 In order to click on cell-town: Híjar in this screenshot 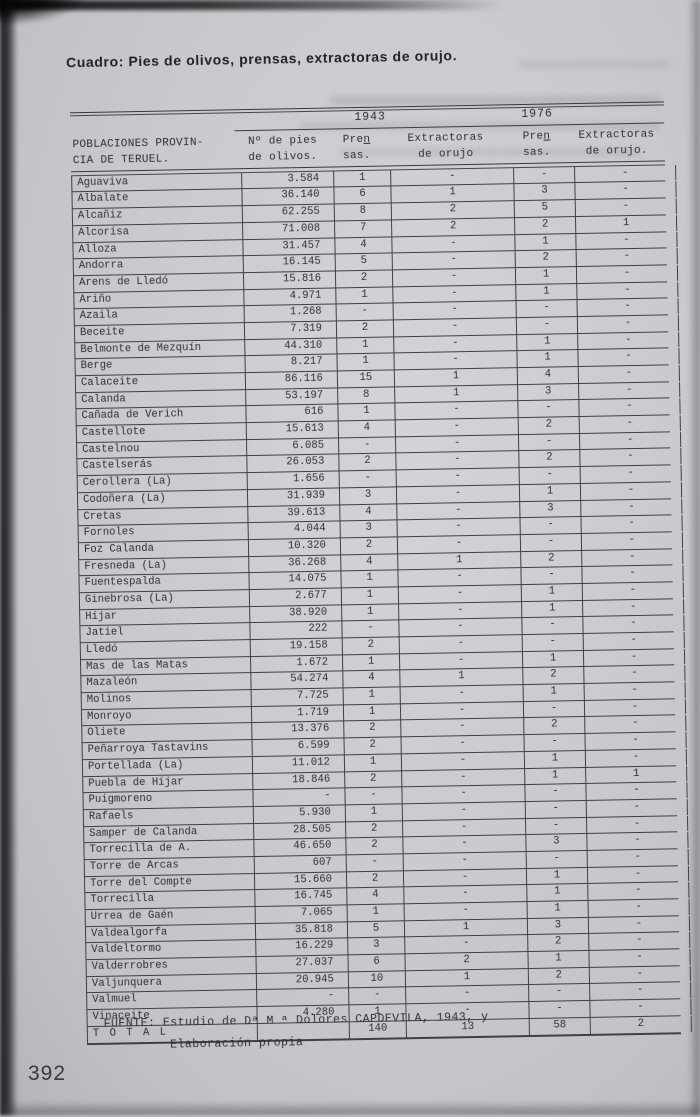, I will do `click(164, 616)`.